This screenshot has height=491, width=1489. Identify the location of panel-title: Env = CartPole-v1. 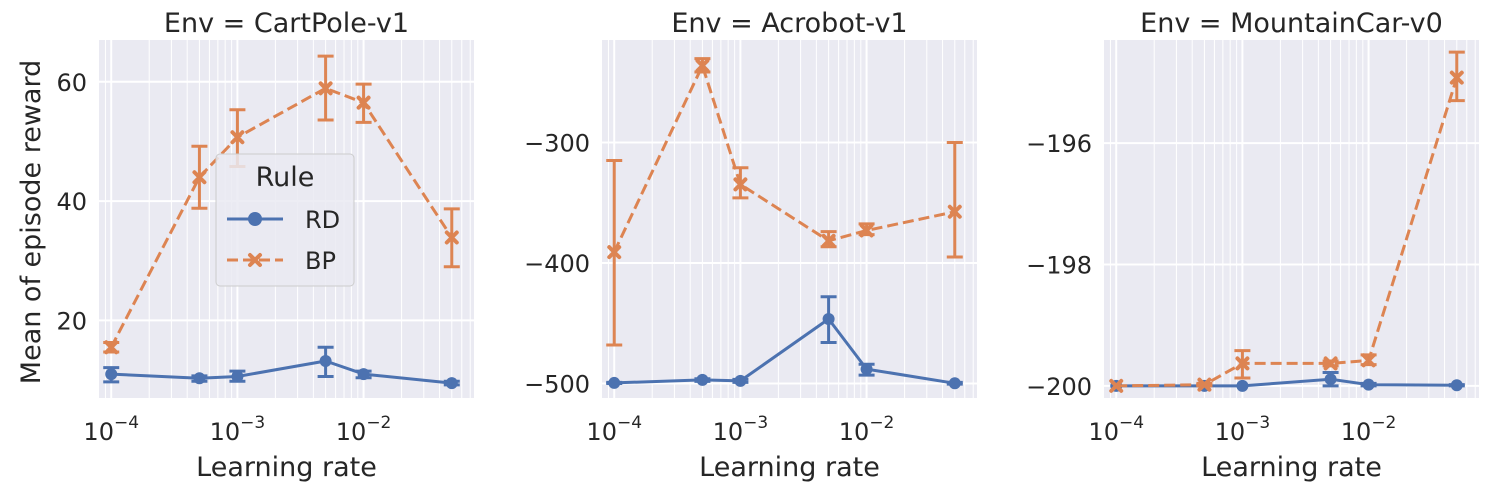
(286, 23).